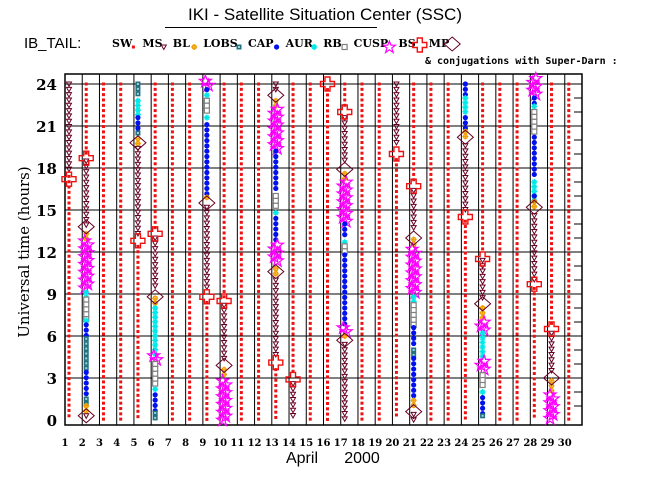 Image resolution: width=650 pixels, height=500 pixels. What do you see at coordinates (207, 117) in the screenshot?
I see `point-aur` at bounding box center [207, 117].